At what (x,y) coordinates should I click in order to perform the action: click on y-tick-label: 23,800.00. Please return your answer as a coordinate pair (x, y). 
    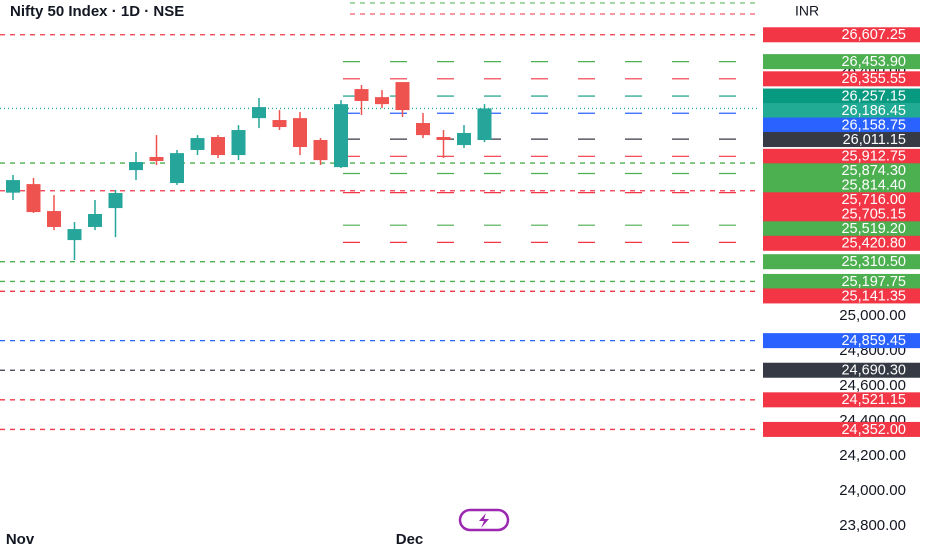
    Looking at the image, I should click on (872, 525).